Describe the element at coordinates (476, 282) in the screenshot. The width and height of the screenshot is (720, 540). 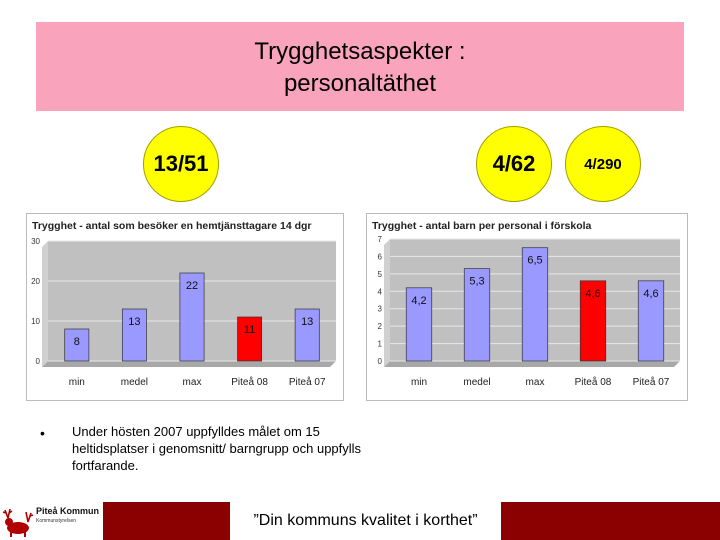
I see `bar-value-label: 5,3` at that location.